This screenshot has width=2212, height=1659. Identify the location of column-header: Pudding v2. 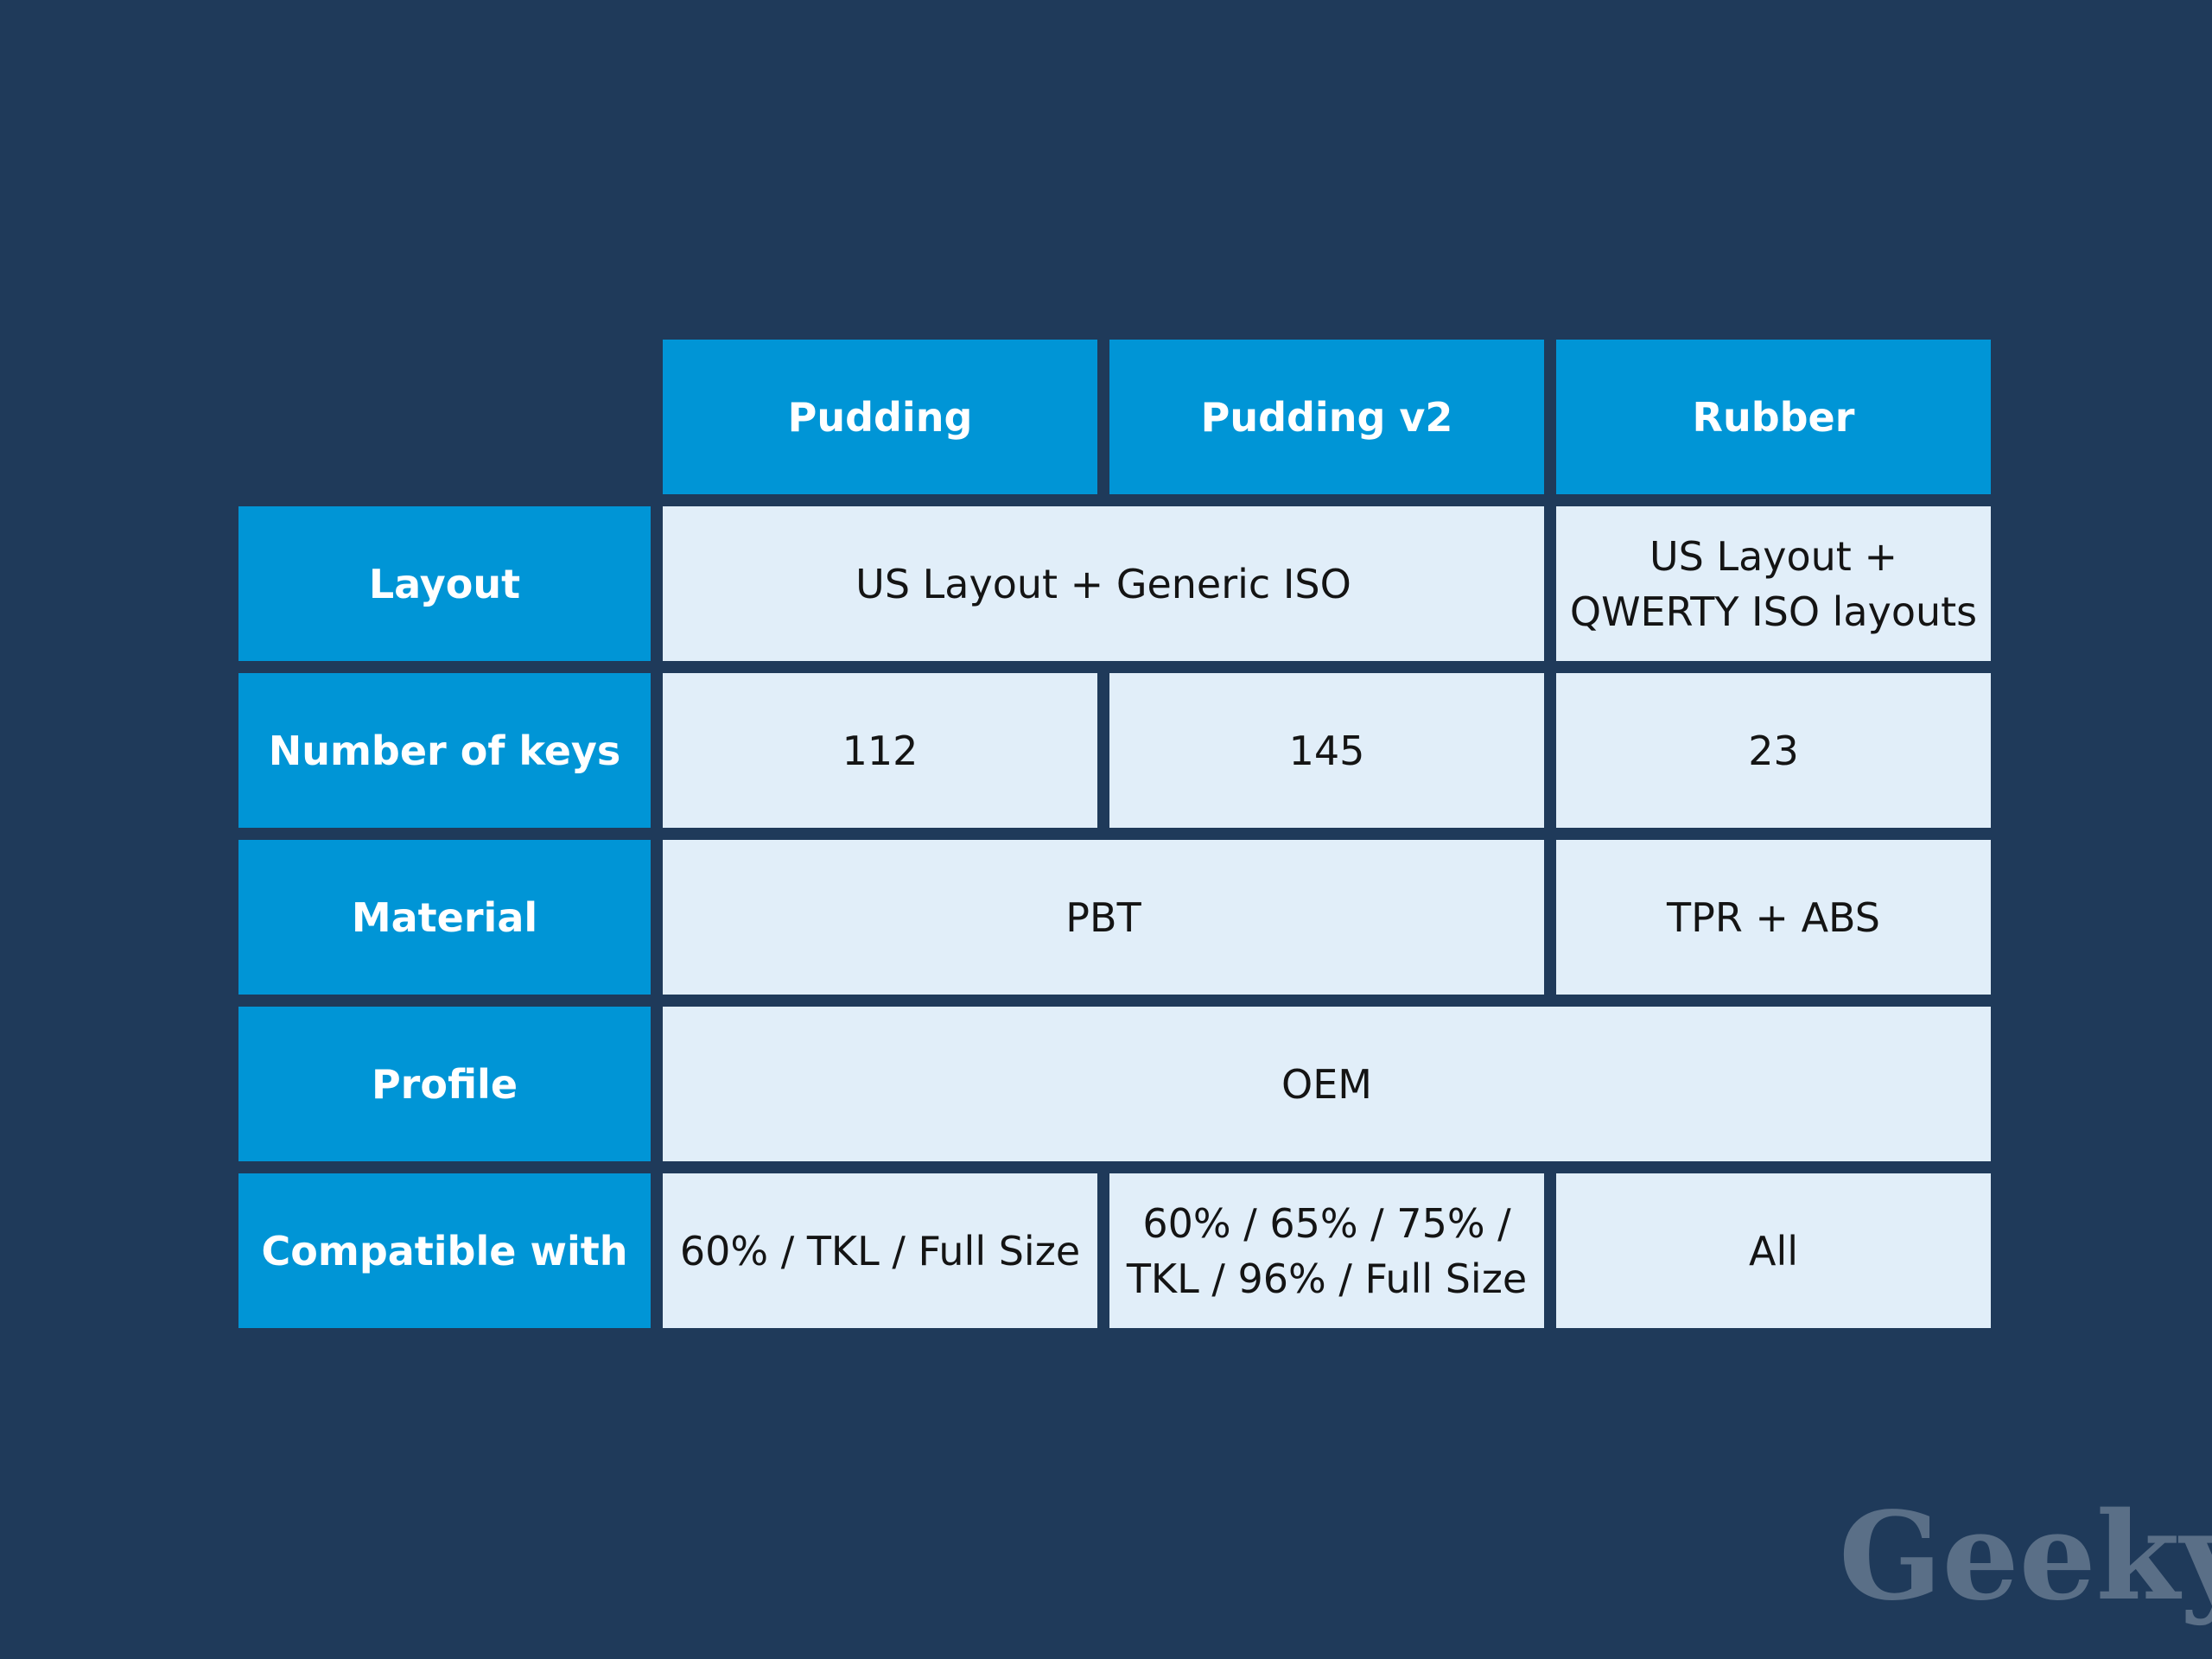
(1326, 417).